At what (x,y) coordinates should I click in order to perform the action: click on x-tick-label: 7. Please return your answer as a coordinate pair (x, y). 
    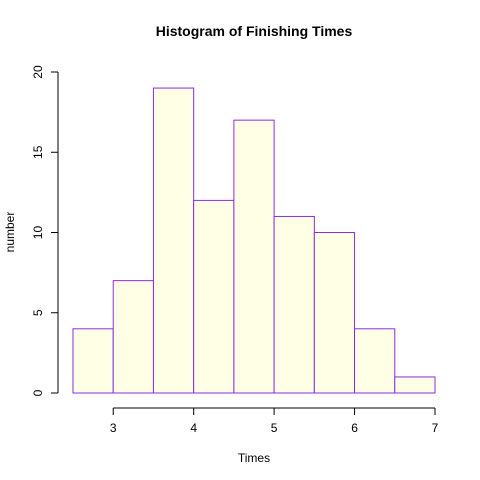
    Looking at the image, I should click on (435, 428).